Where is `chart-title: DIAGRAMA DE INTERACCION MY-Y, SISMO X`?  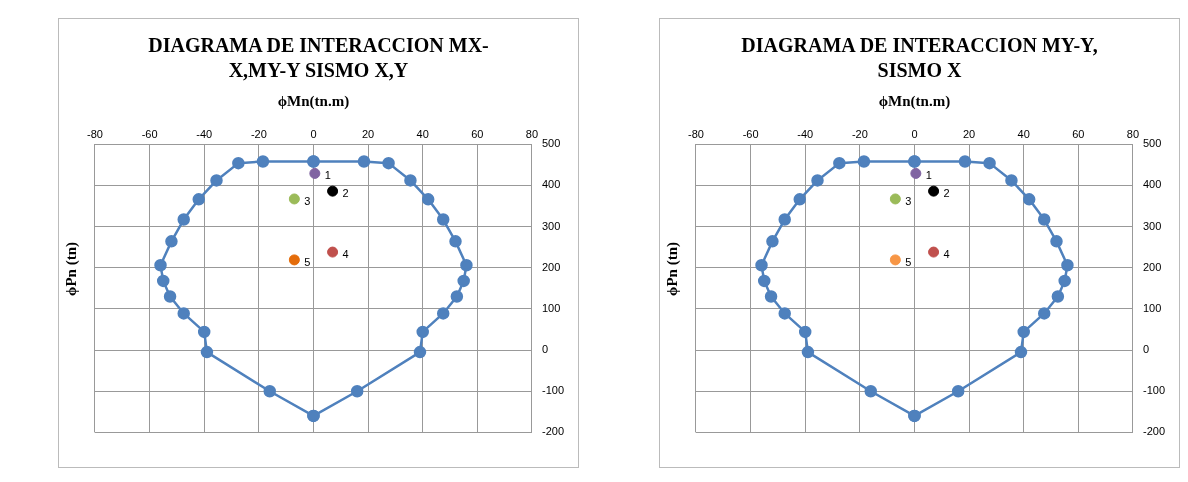 chart-title: DIAGRAMA DE INTERACCION MY-Y, SISMO X is located at coordinates (919, 58).